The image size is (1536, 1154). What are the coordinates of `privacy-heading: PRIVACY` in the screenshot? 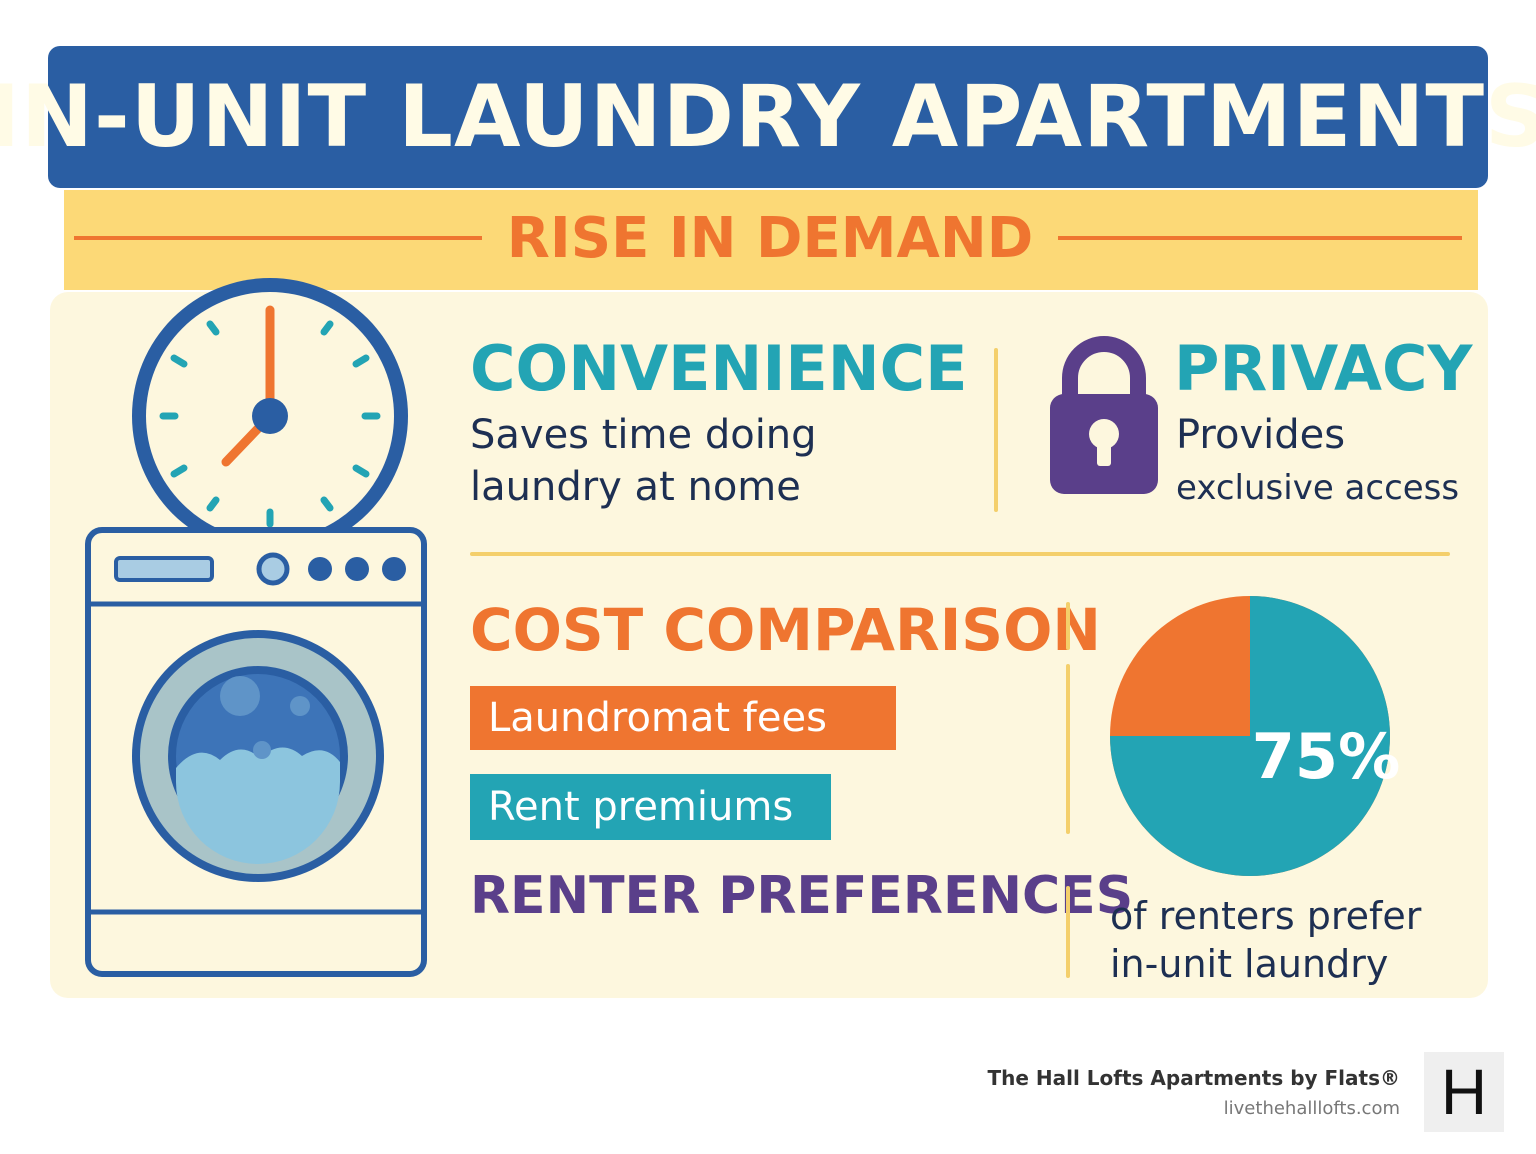 It's located at (1323, 368).